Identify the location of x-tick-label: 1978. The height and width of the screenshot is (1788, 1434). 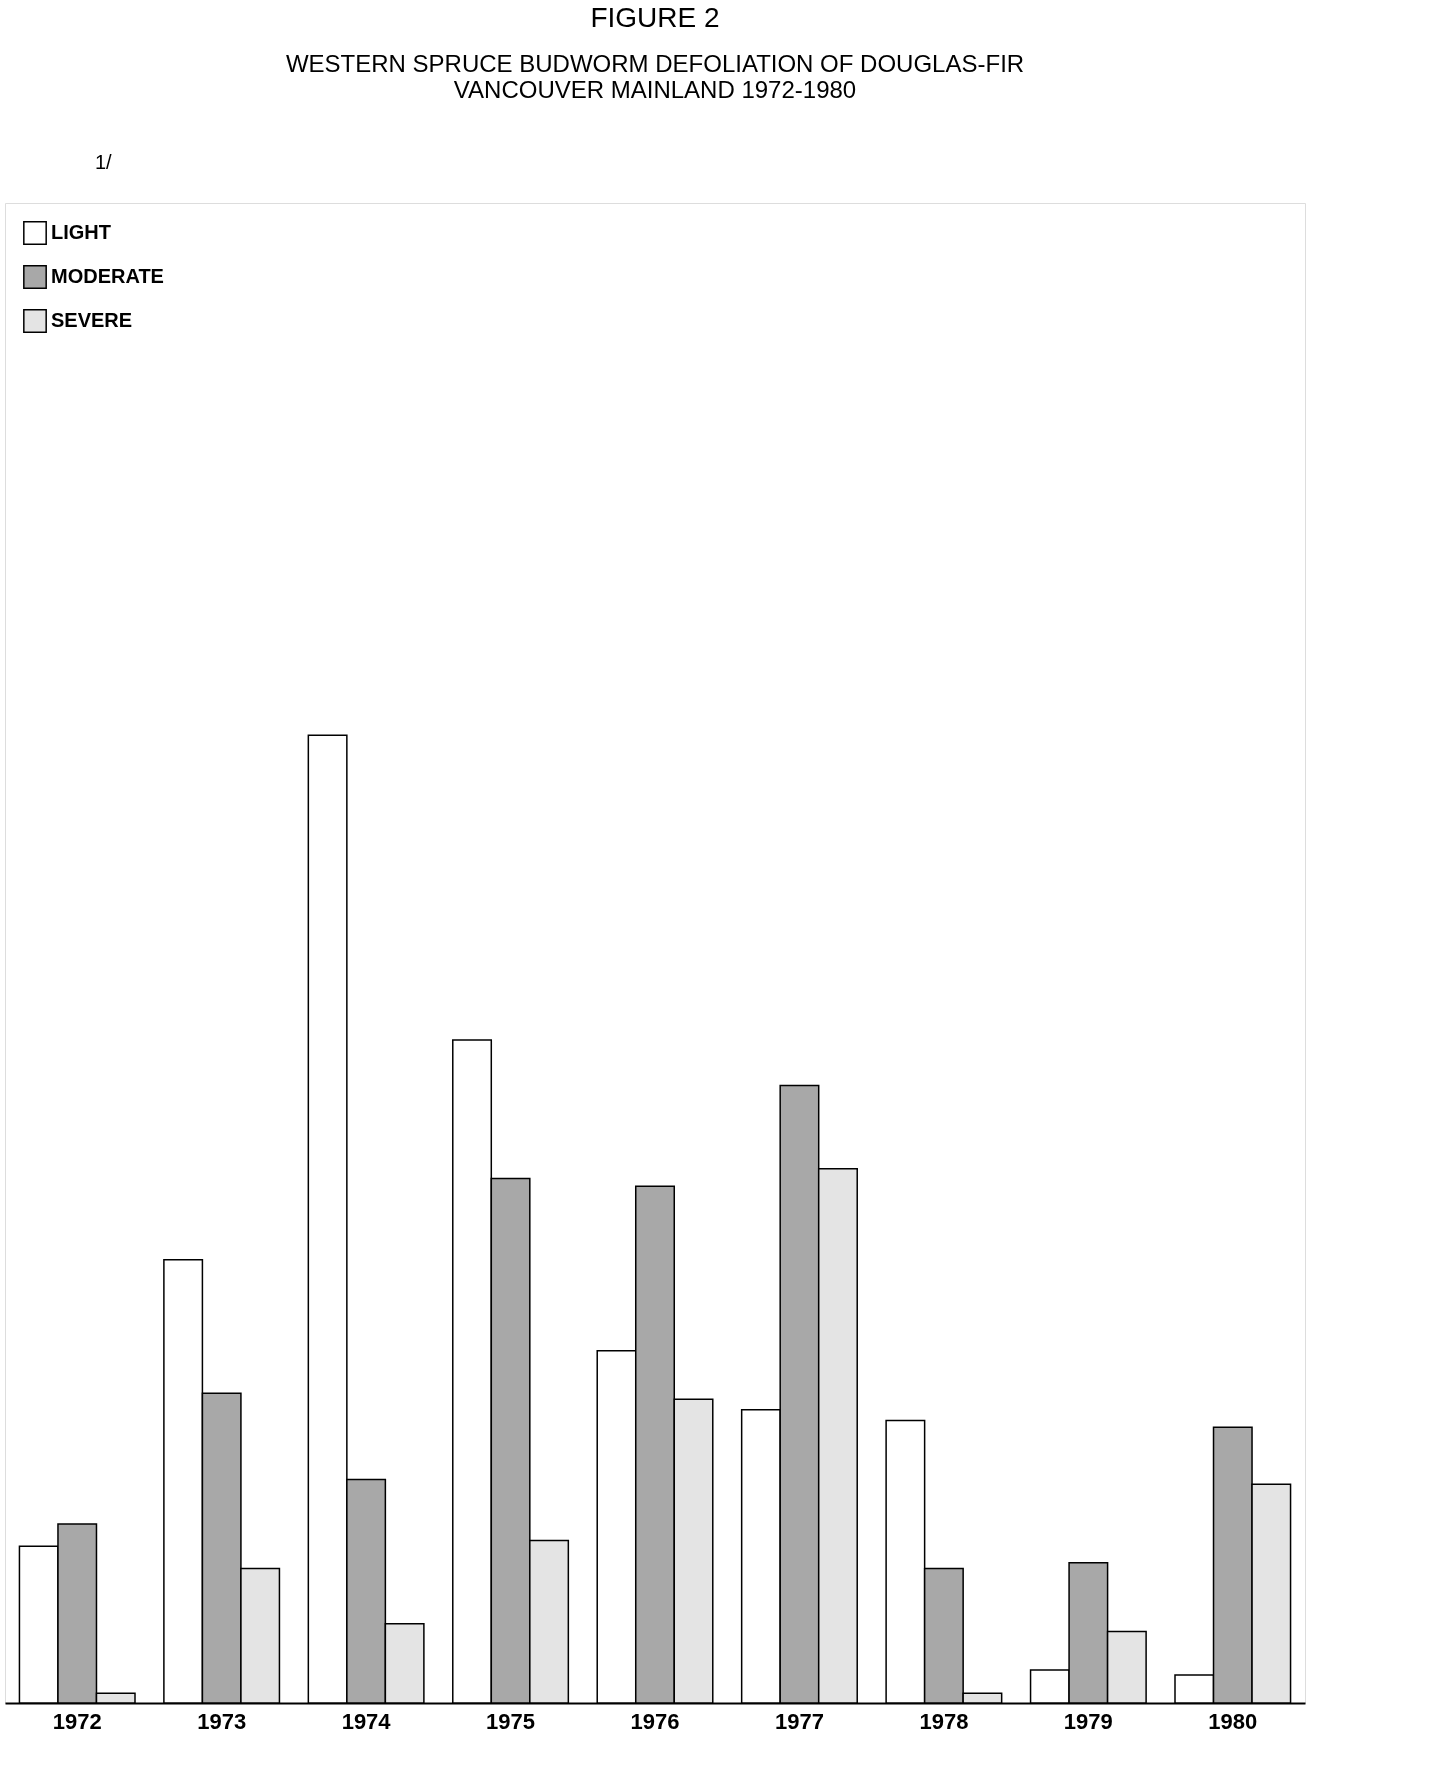
(944, 1721).